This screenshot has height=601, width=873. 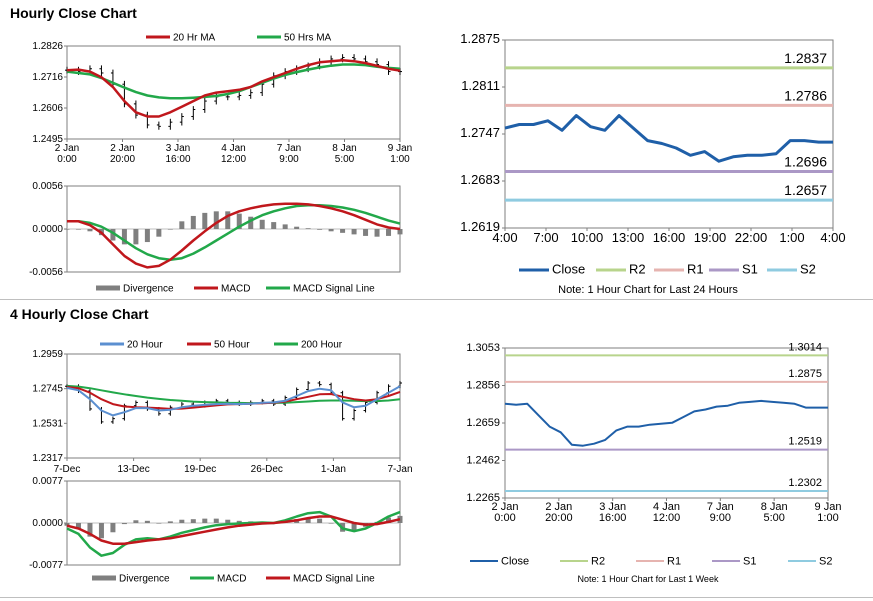 I want to click on legend-item: MACD, so click(x=218, y=579).